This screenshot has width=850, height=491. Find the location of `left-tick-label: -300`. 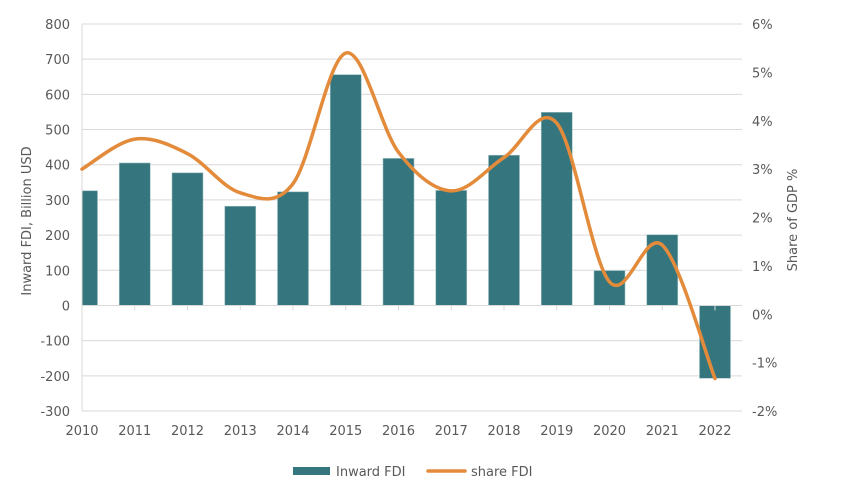

left-tick-label: -300 is located at coordinates (55, 412).